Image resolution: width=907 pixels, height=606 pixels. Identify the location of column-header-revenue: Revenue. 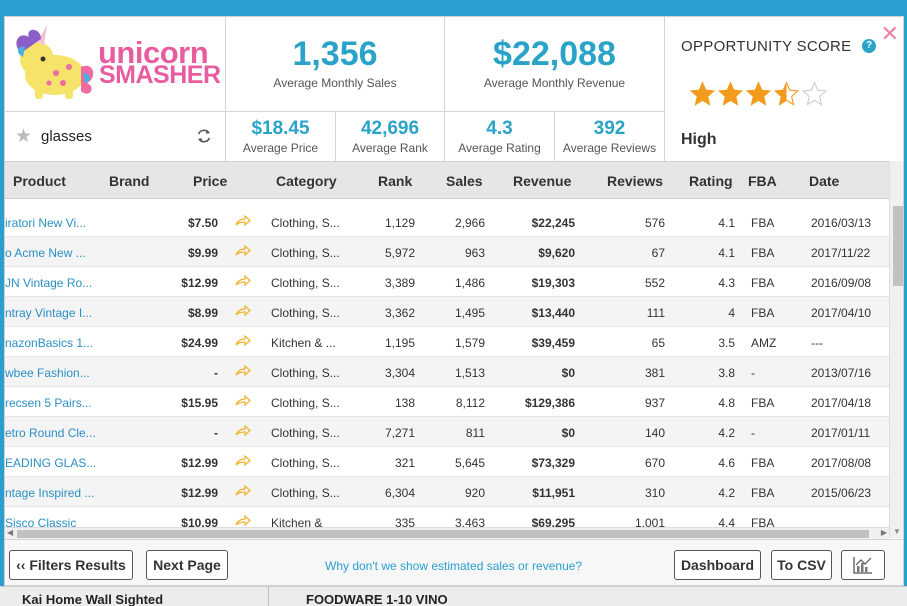
(542, 181).